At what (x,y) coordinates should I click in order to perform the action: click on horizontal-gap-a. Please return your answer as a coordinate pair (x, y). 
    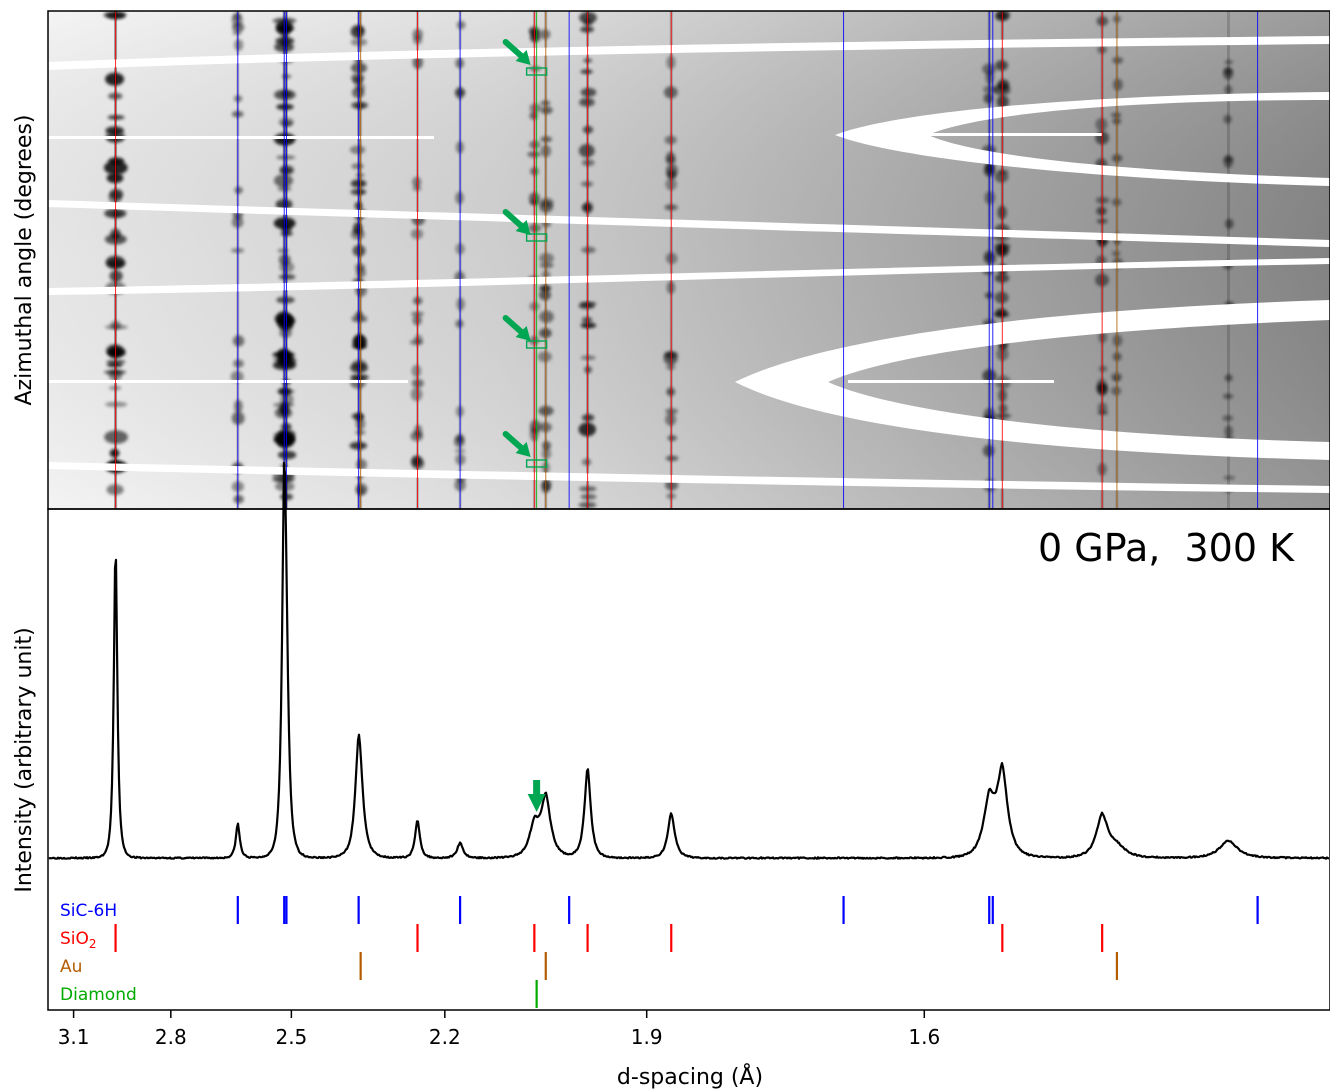
    Looking at the image, I should click on (241, 137).